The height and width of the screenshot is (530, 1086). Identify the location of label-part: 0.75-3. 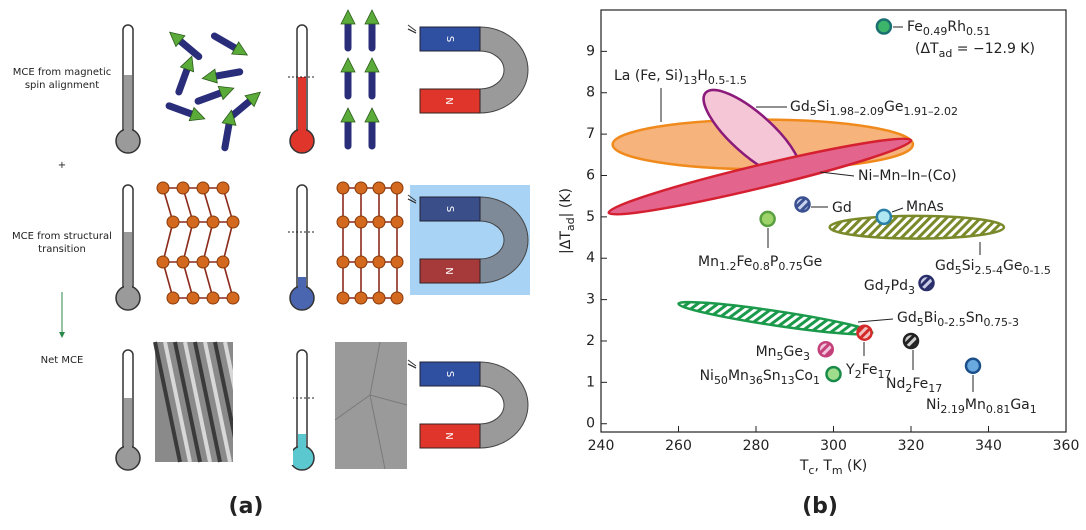
(1000, 322).